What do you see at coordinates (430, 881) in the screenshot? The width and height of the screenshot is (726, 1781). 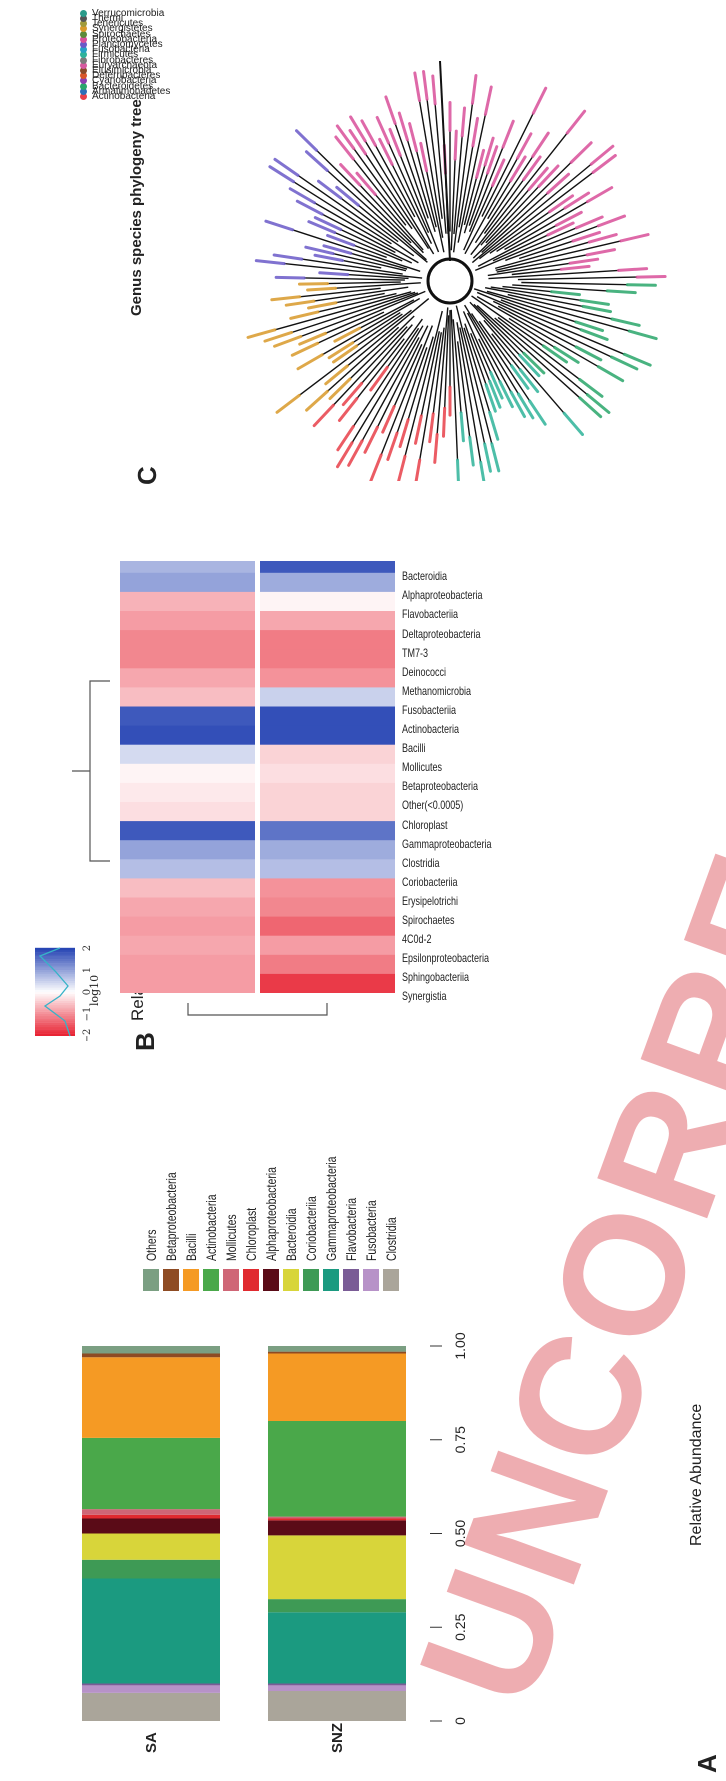 I see `heatmap-row-label: Coriobacteriia` at bounding box center [430, 881].